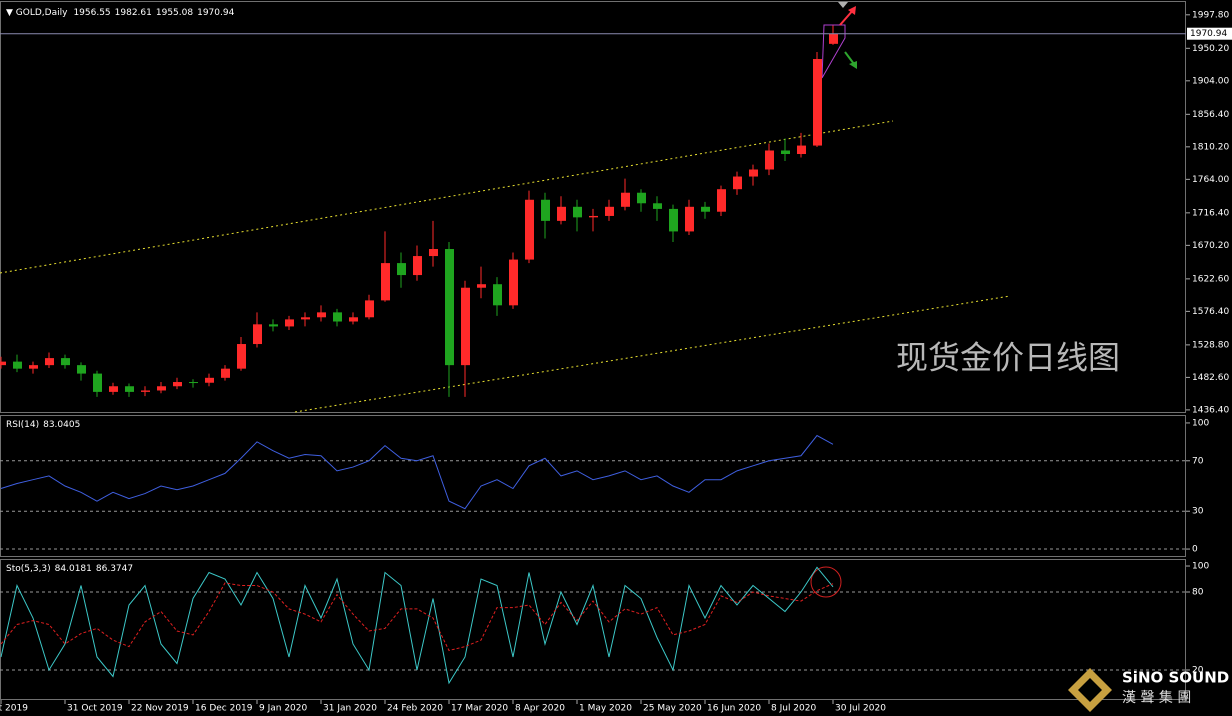  Describe the element at coordinates (652, 354) in the screenshot. I see `channel-line` at that location.